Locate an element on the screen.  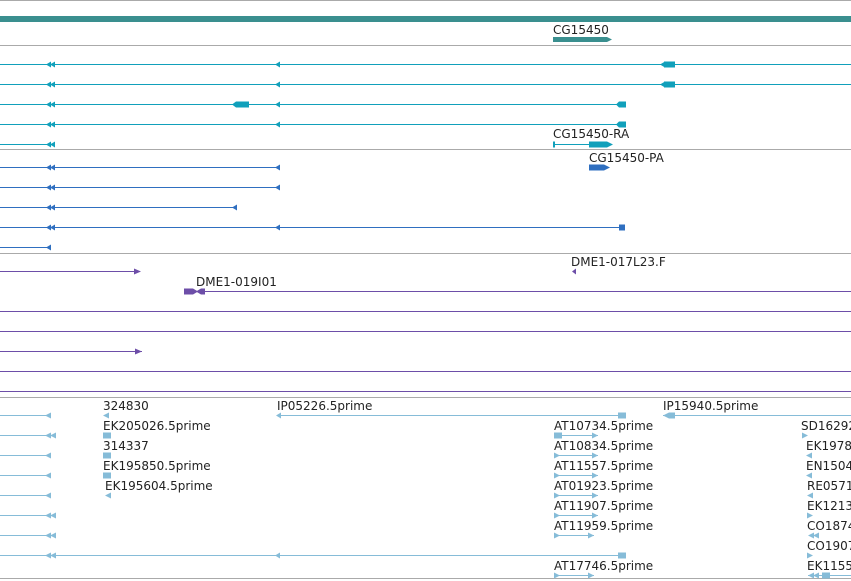
clone-exon is located at coordinates (188, 291).